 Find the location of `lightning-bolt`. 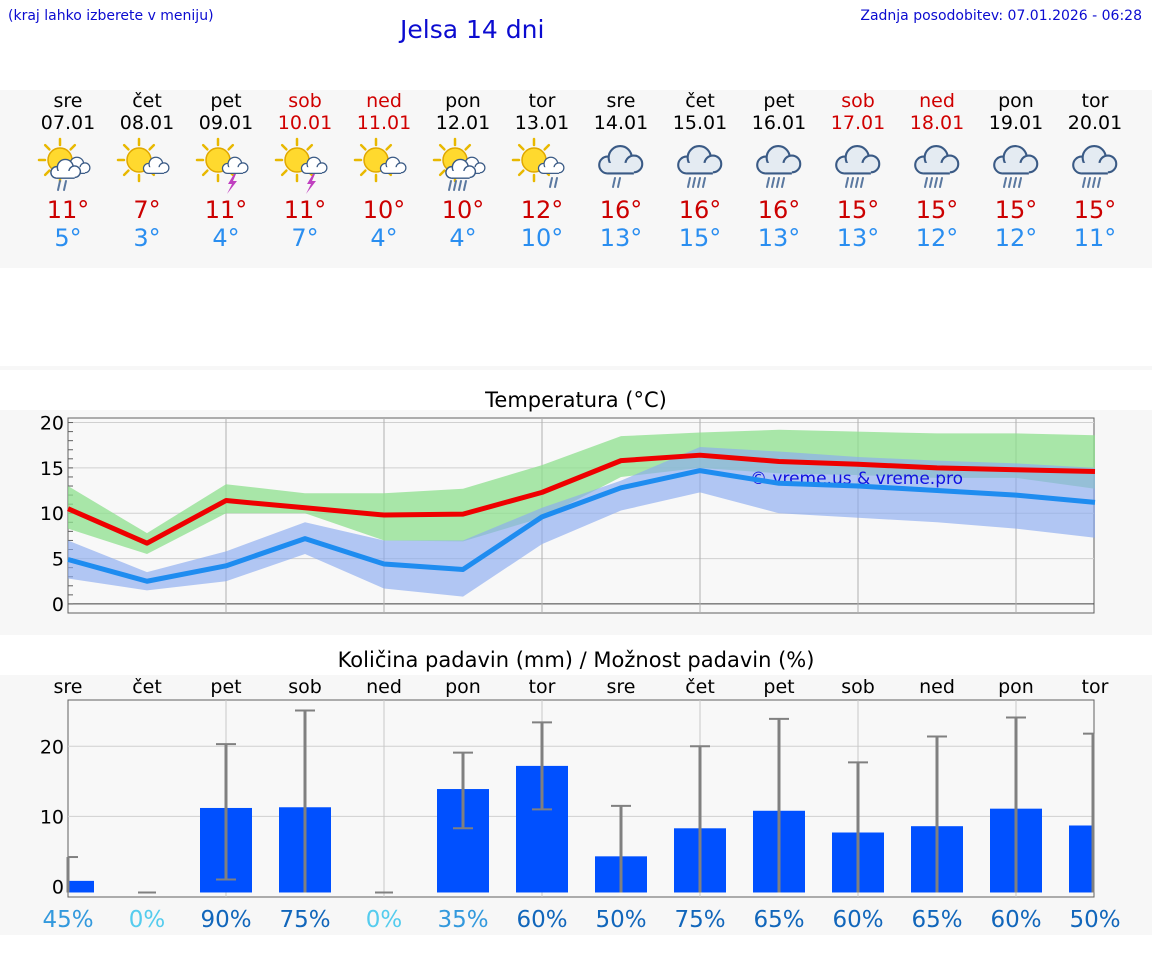

lightning-bolt is located at coordinates (232, 184).